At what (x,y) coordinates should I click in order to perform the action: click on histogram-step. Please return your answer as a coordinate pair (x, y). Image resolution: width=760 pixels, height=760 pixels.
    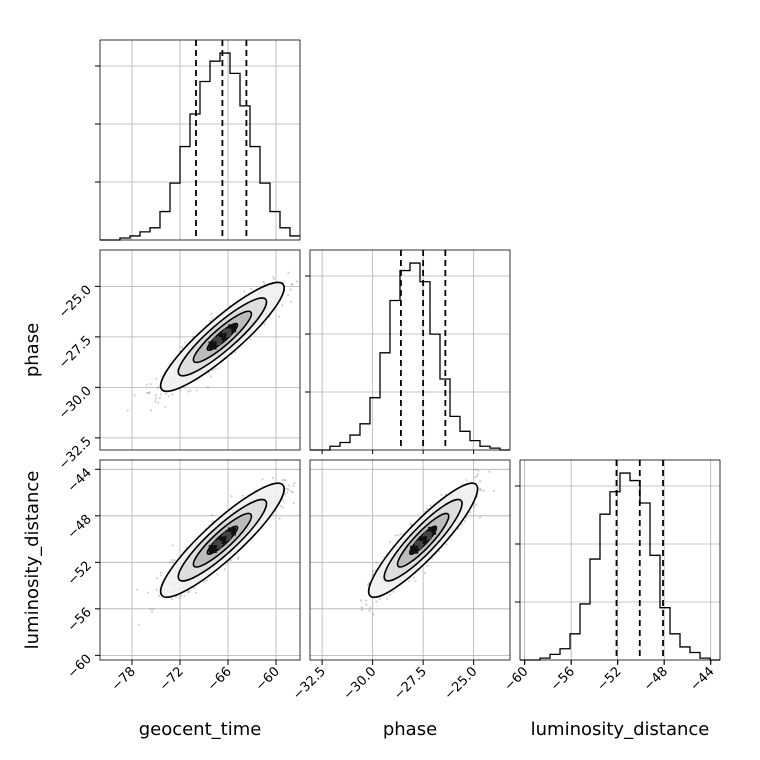
    Looking at the image, I should click on (620, 566).